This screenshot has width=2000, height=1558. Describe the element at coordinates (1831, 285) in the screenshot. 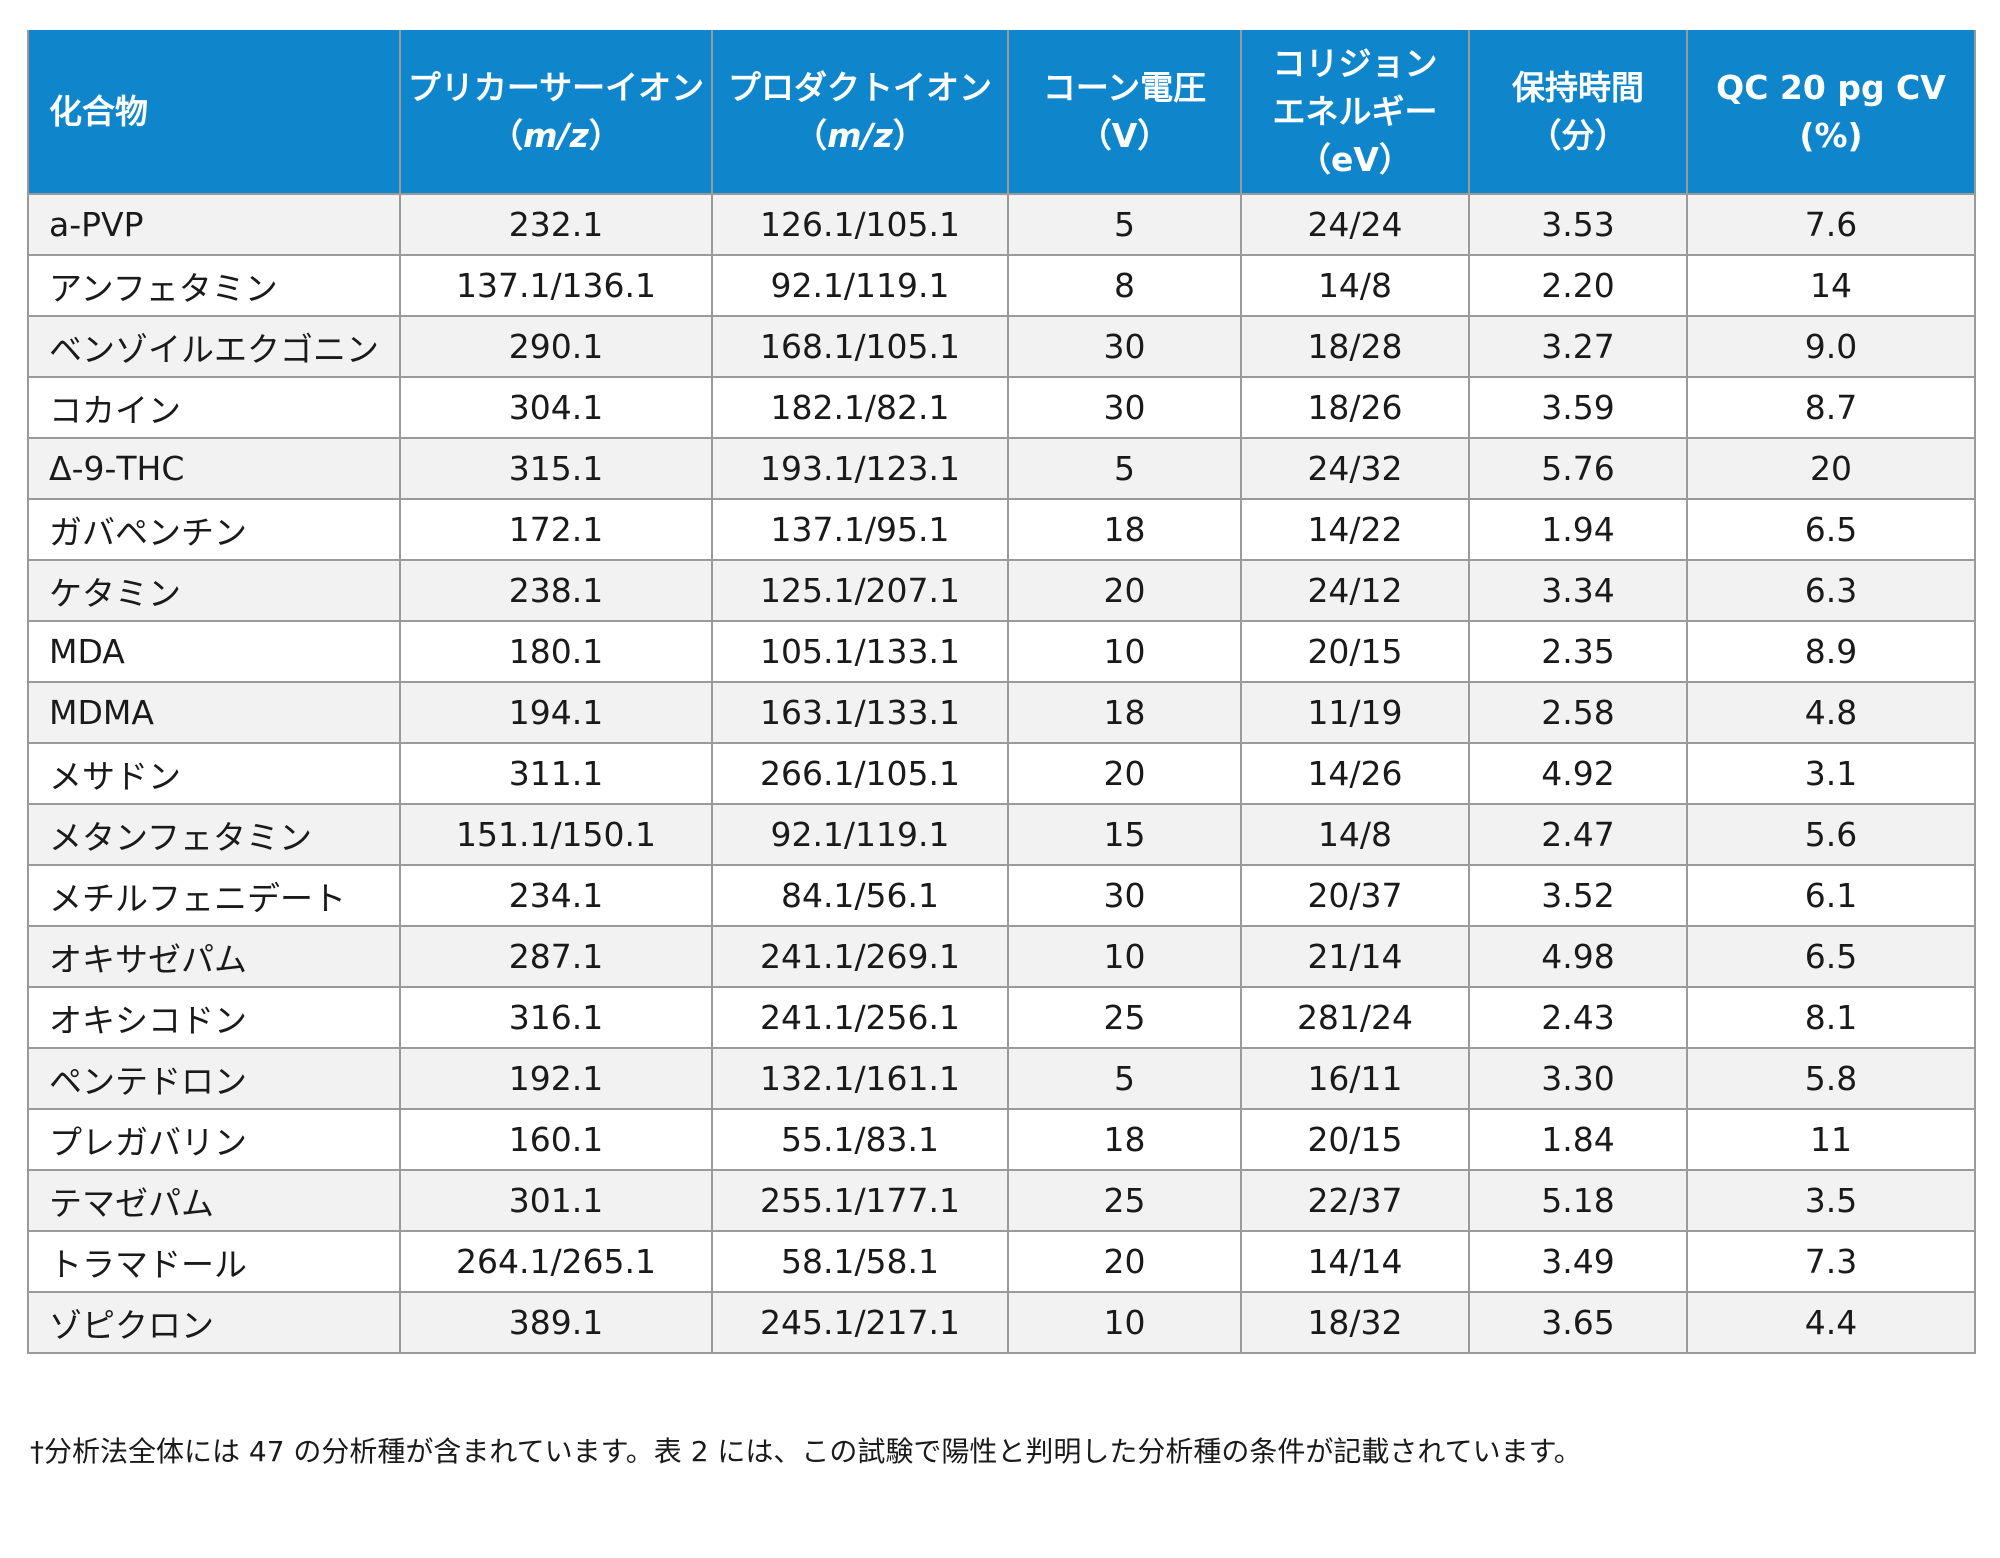

I see `qc-cv-cell: 14` at that location.